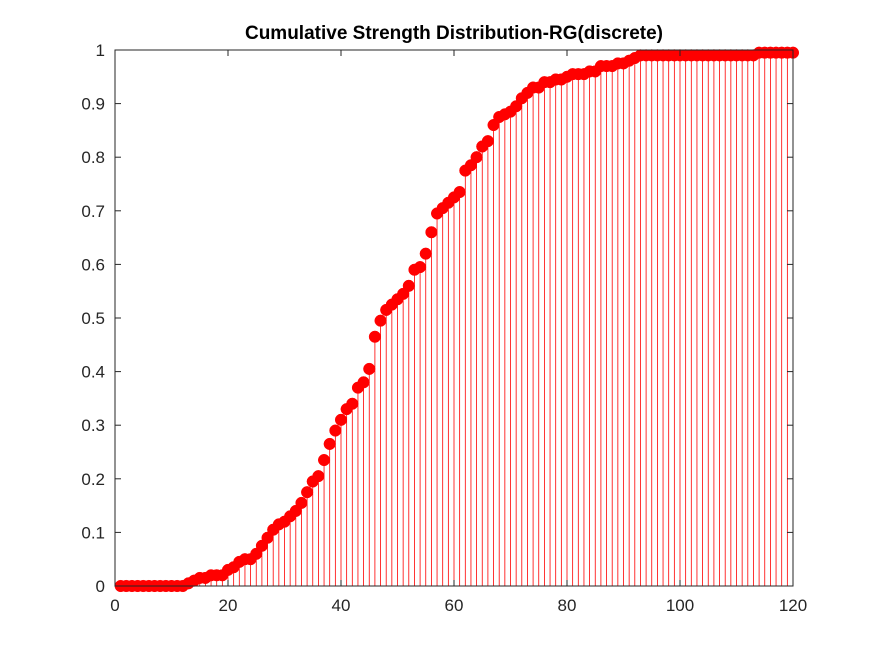  I want to click on y-tick-label: 0, so click(100, 586).